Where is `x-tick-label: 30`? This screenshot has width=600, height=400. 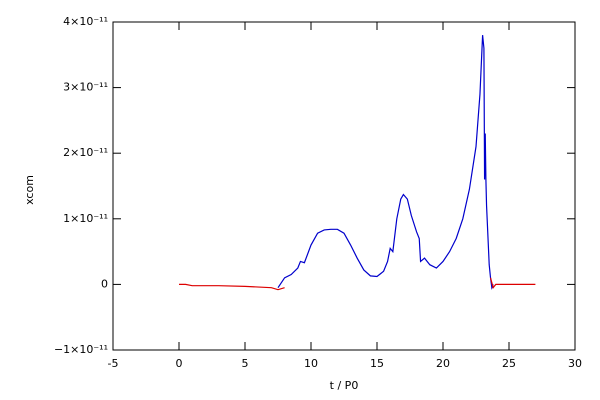
x-tick-label: 30 is located at coordinates (575, 363).